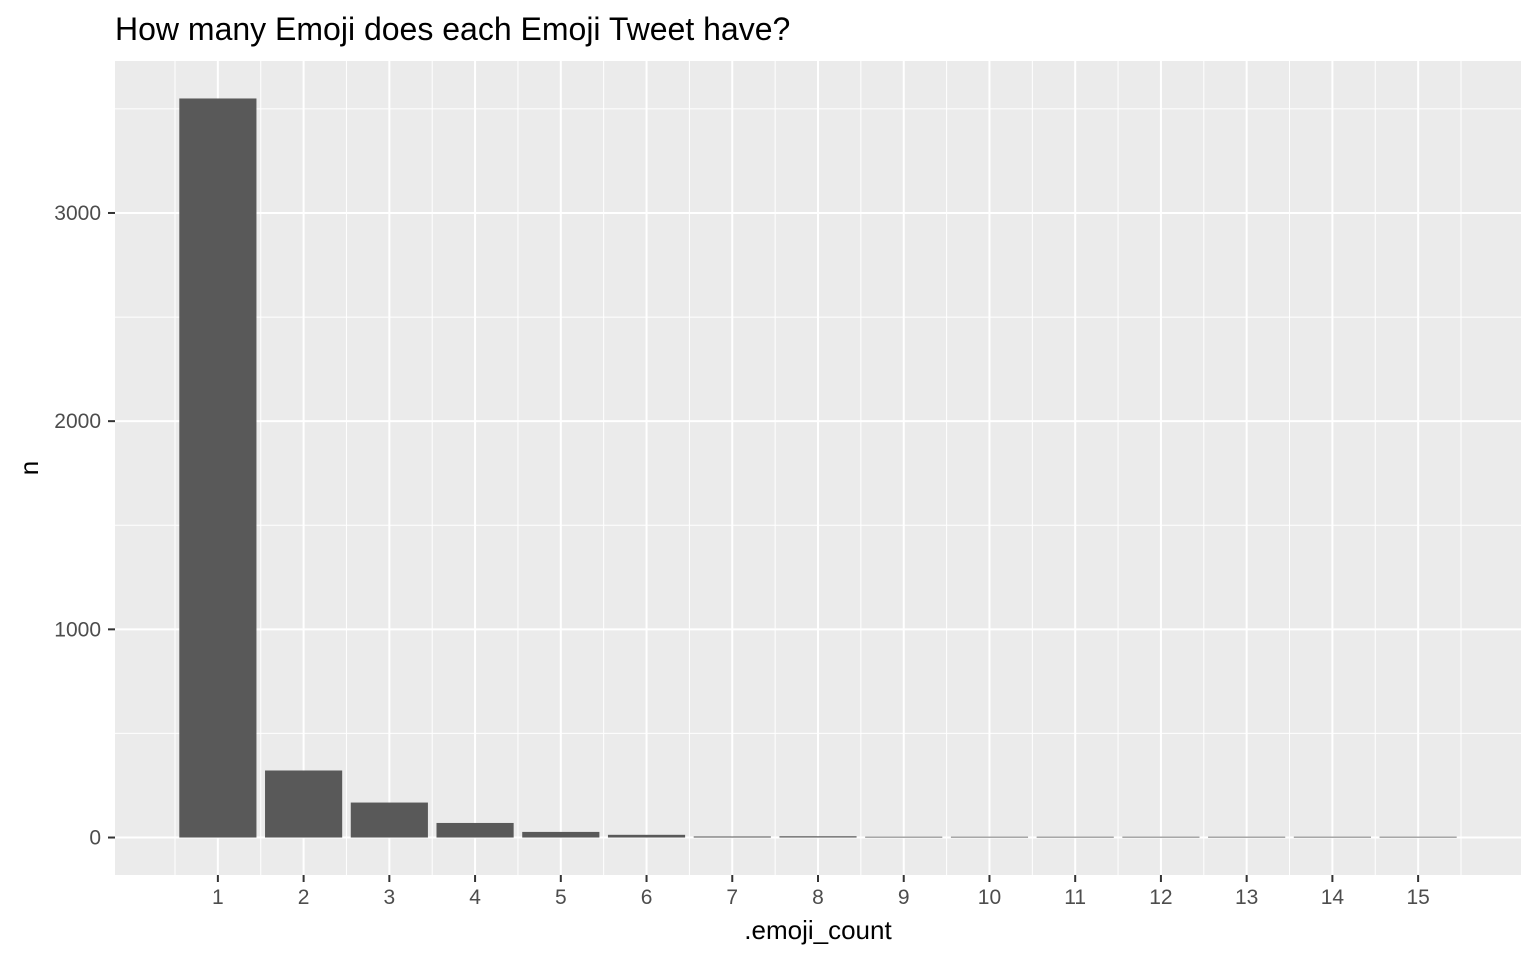 Image resolution: width=1536 pixels, height=960 pixels. I want to click on x-tick-label: 15, so click(1417, 897).